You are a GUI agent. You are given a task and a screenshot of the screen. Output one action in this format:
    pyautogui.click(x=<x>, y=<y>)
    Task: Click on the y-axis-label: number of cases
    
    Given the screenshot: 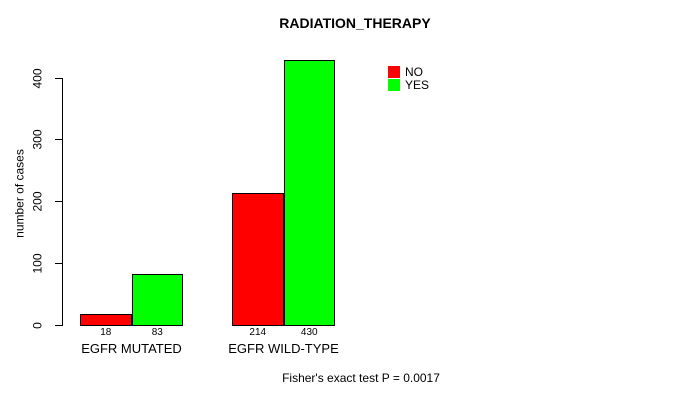 What is the action you would take?
    pyautogui.click(x=19, y=193)
    